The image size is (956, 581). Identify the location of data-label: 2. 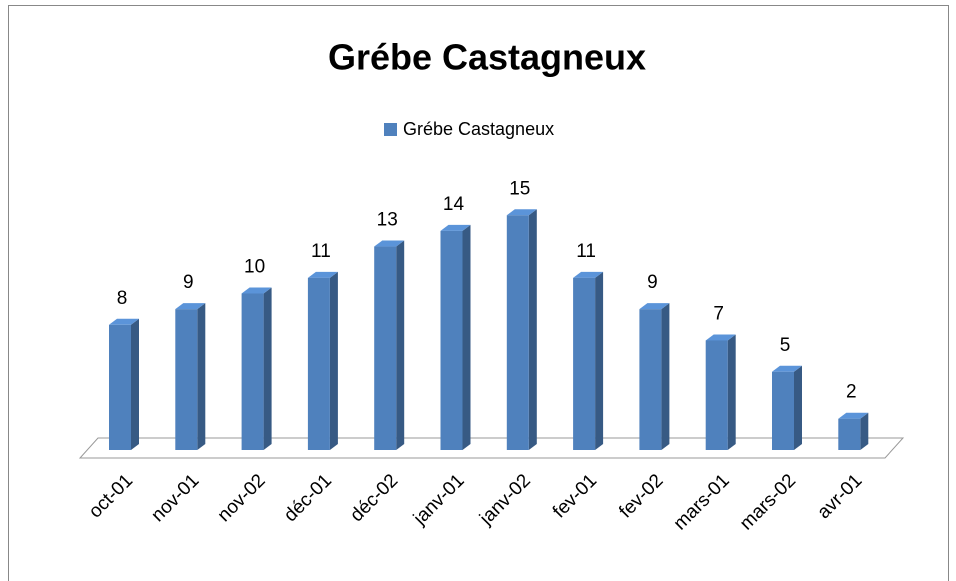
(851, 392).